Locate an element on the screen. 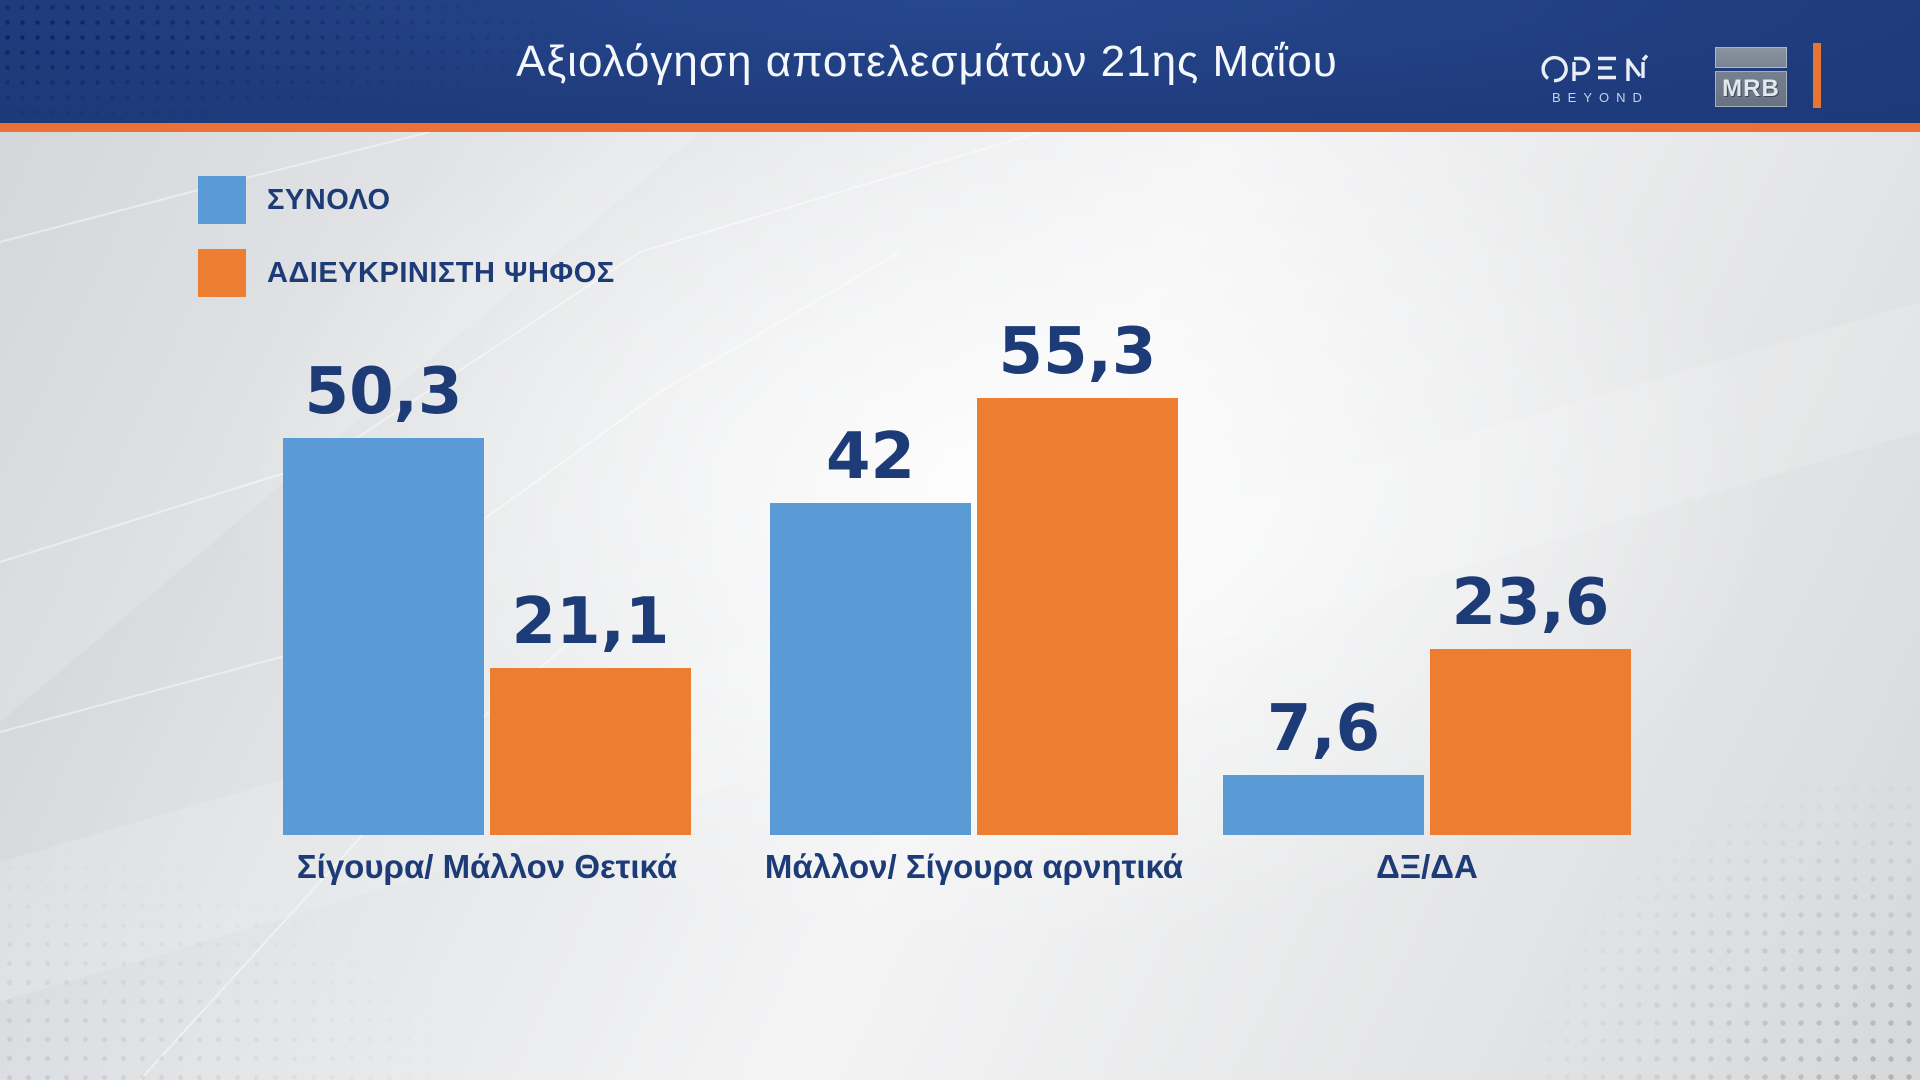  open-beyond-label: BEYOND is located at coordinates (1600, 97).